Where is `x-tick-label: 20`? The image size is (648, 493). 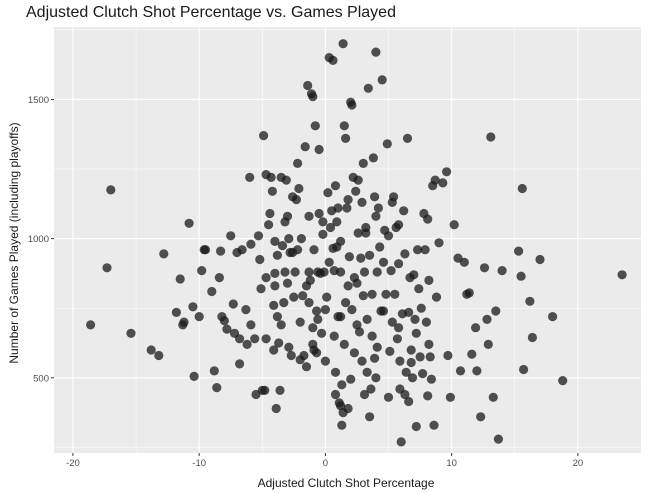 x-tick-label: 20 is located at coordinates (578, 463).